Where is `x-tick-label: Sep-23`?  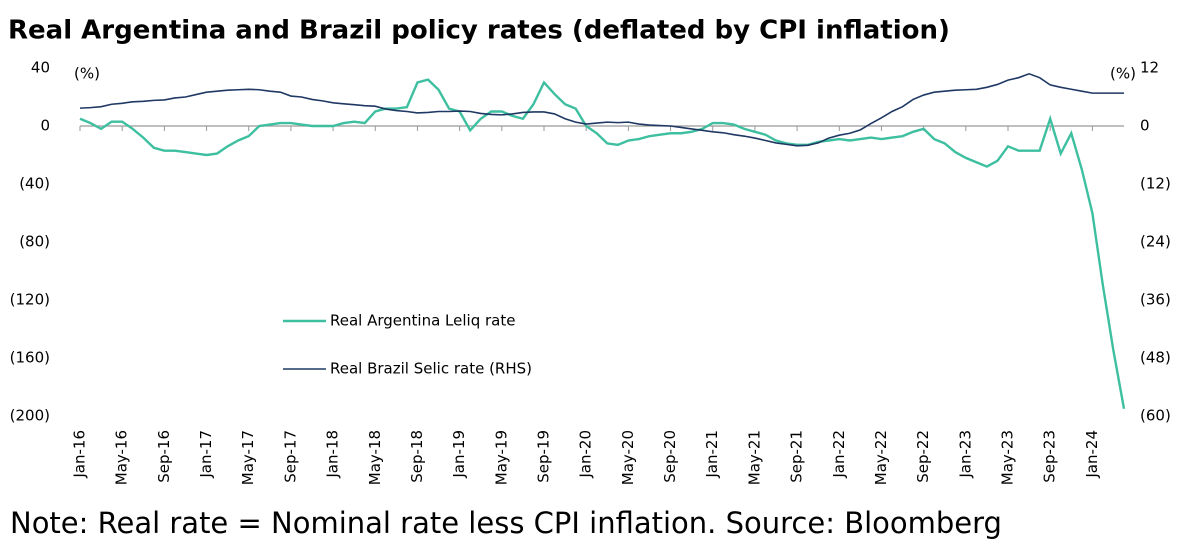
x-tick-label: Sep-23 is located at coordinates (1050, 456).